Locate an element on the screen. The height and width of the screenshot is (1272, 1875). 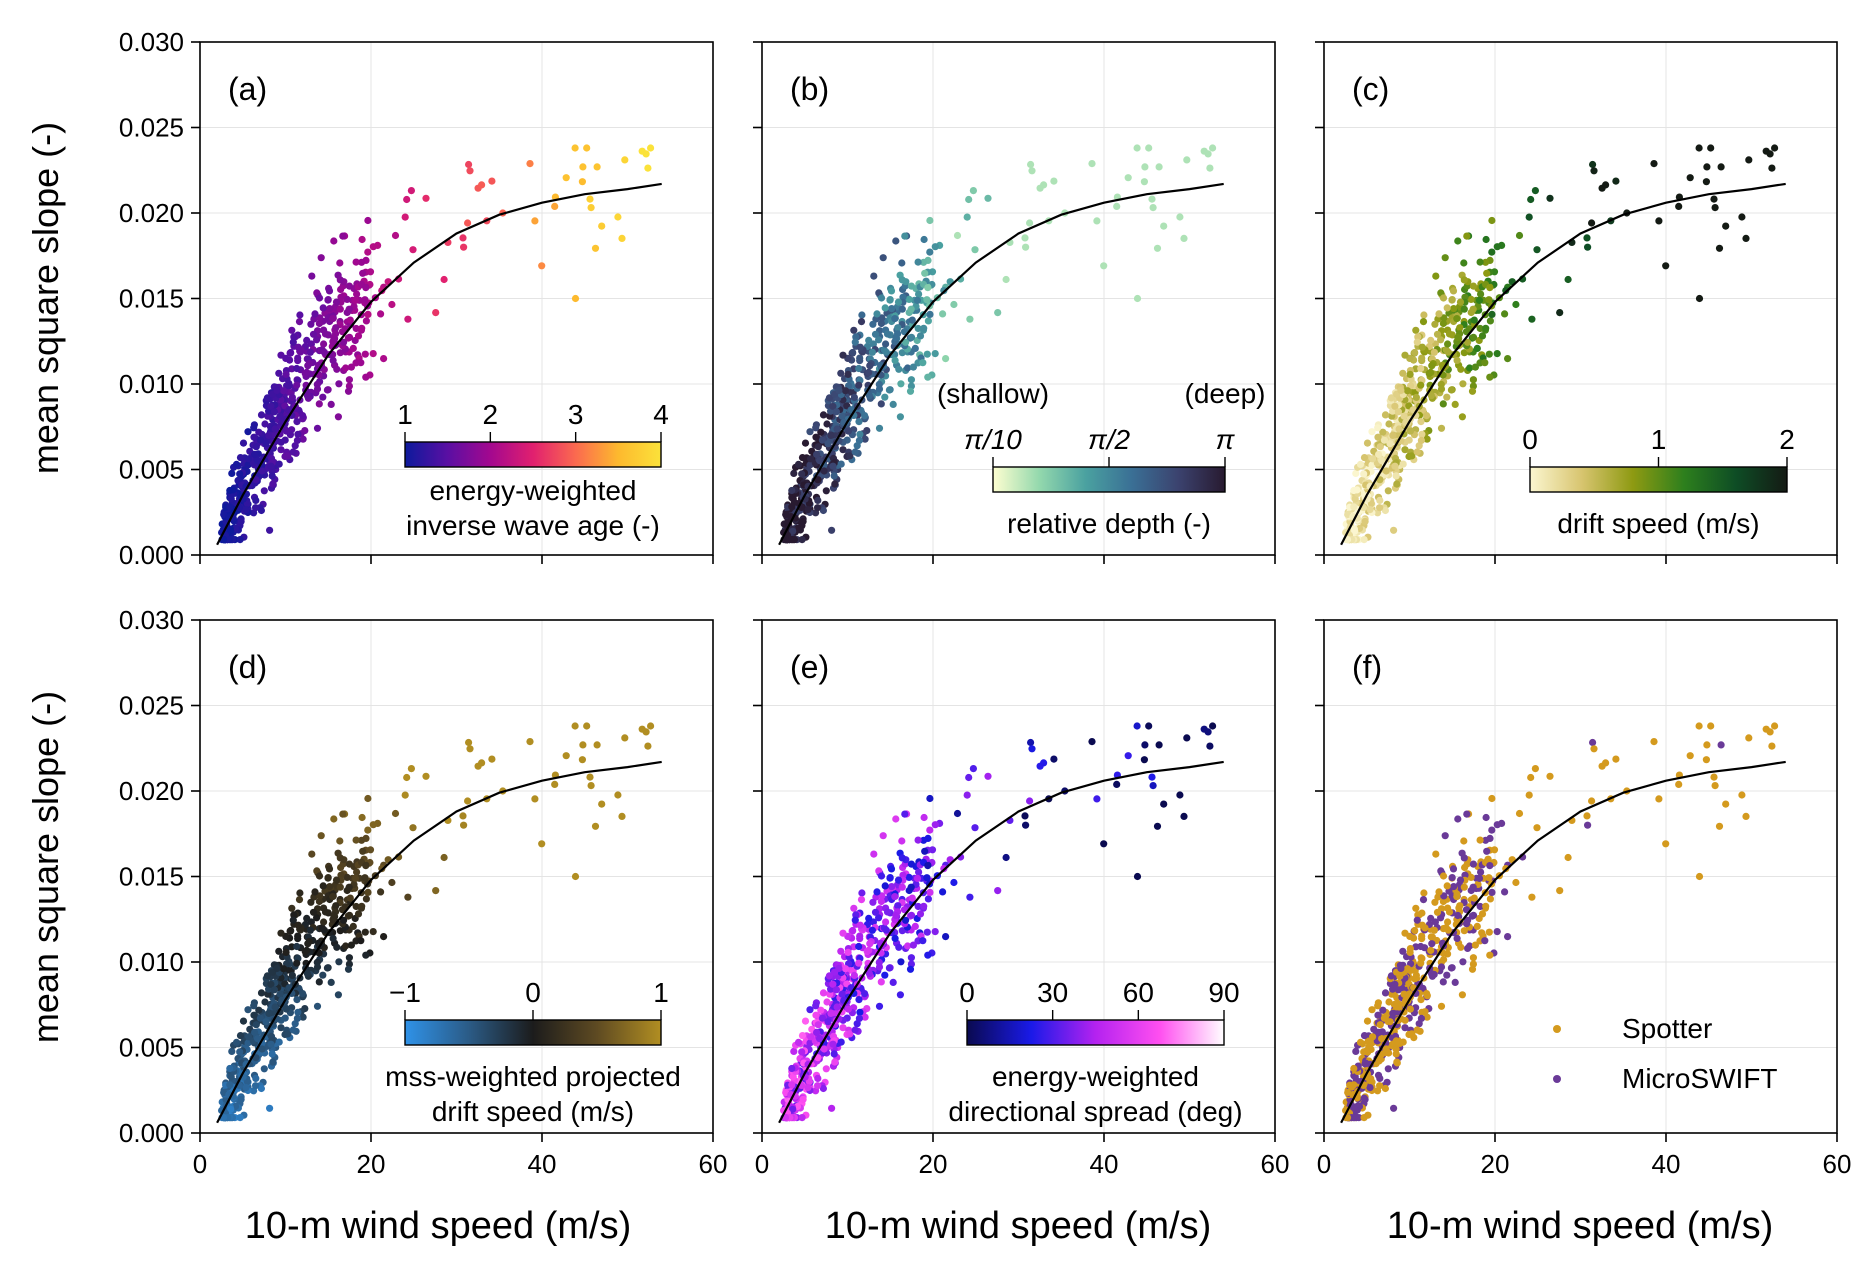
panel-f: 0 20 40 60 (f) Spotter MicroSWIFT is located at coordinates (1583, 899).